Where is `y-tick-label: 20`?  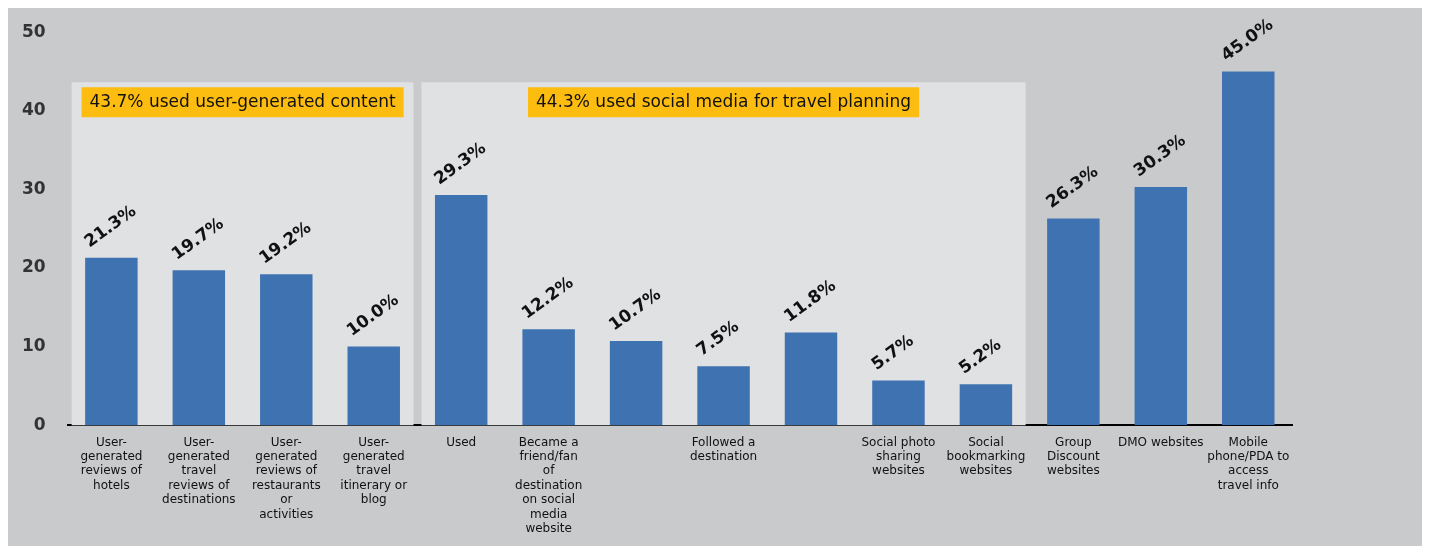 y-tick-label: 20 is located at coordinates (33, 266).